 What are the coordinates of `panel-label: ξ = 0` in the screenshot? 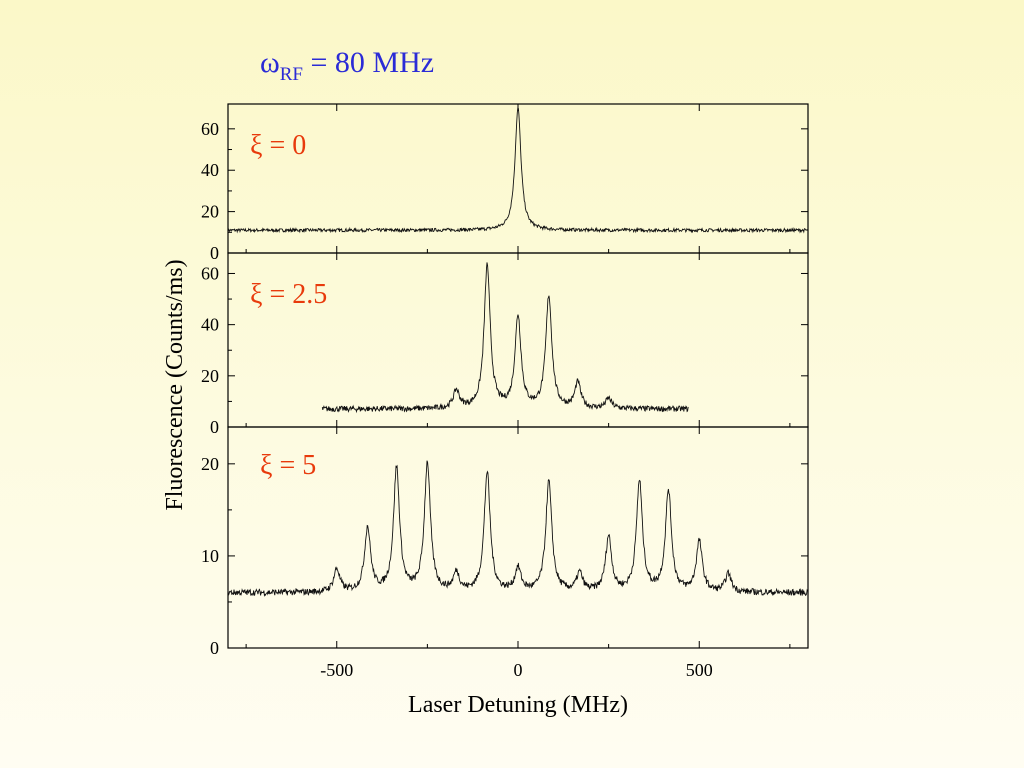 It's located at (278, 145).